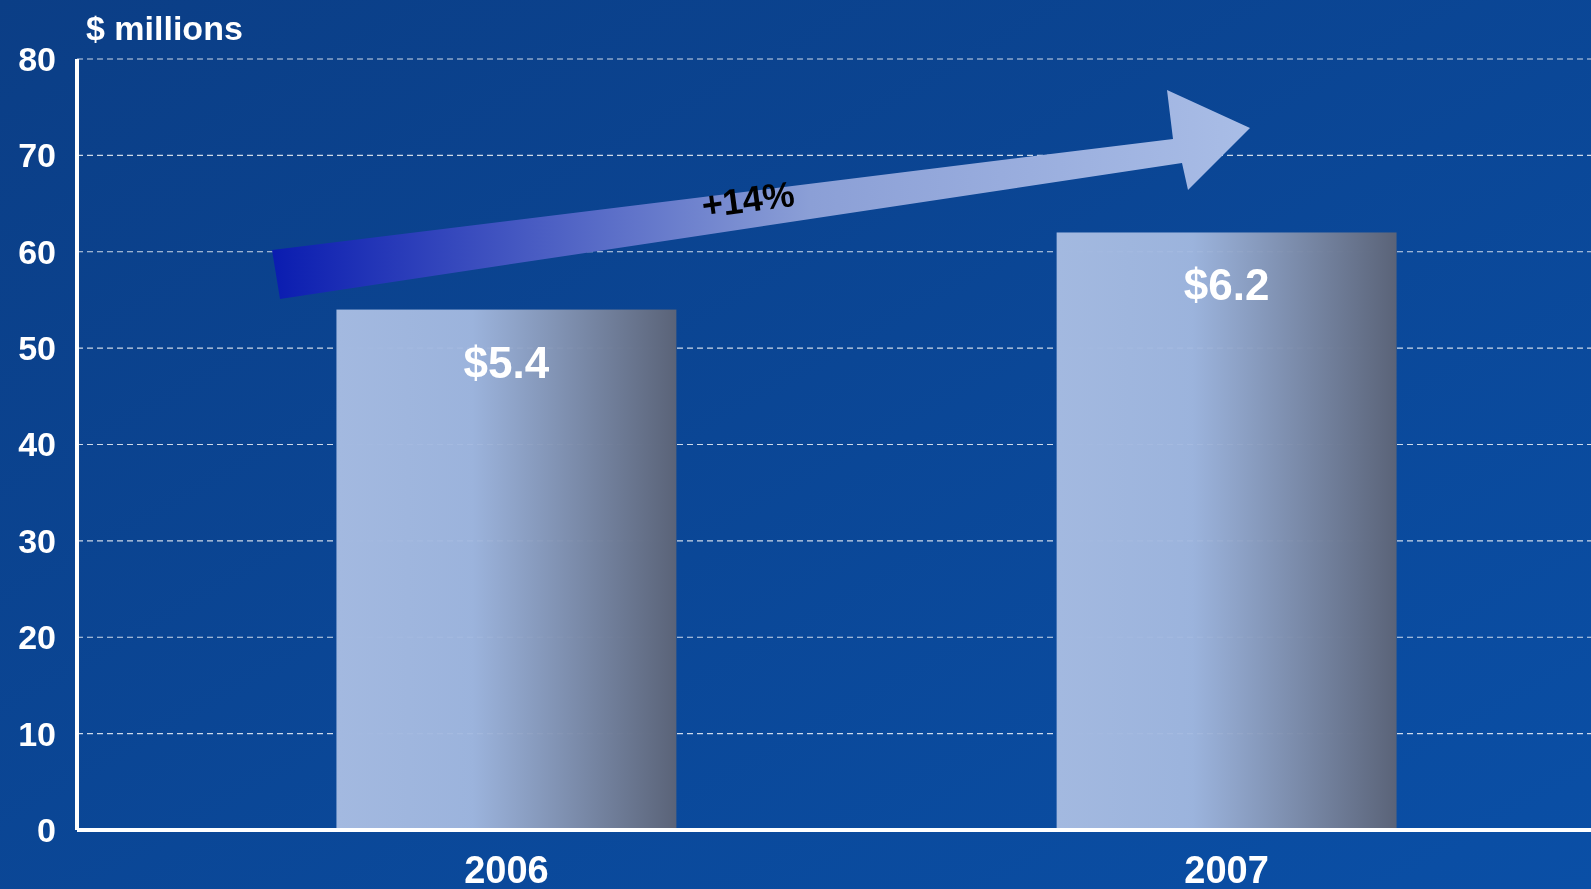  I want to click on y-tick-label: 70, so click(37, 155).